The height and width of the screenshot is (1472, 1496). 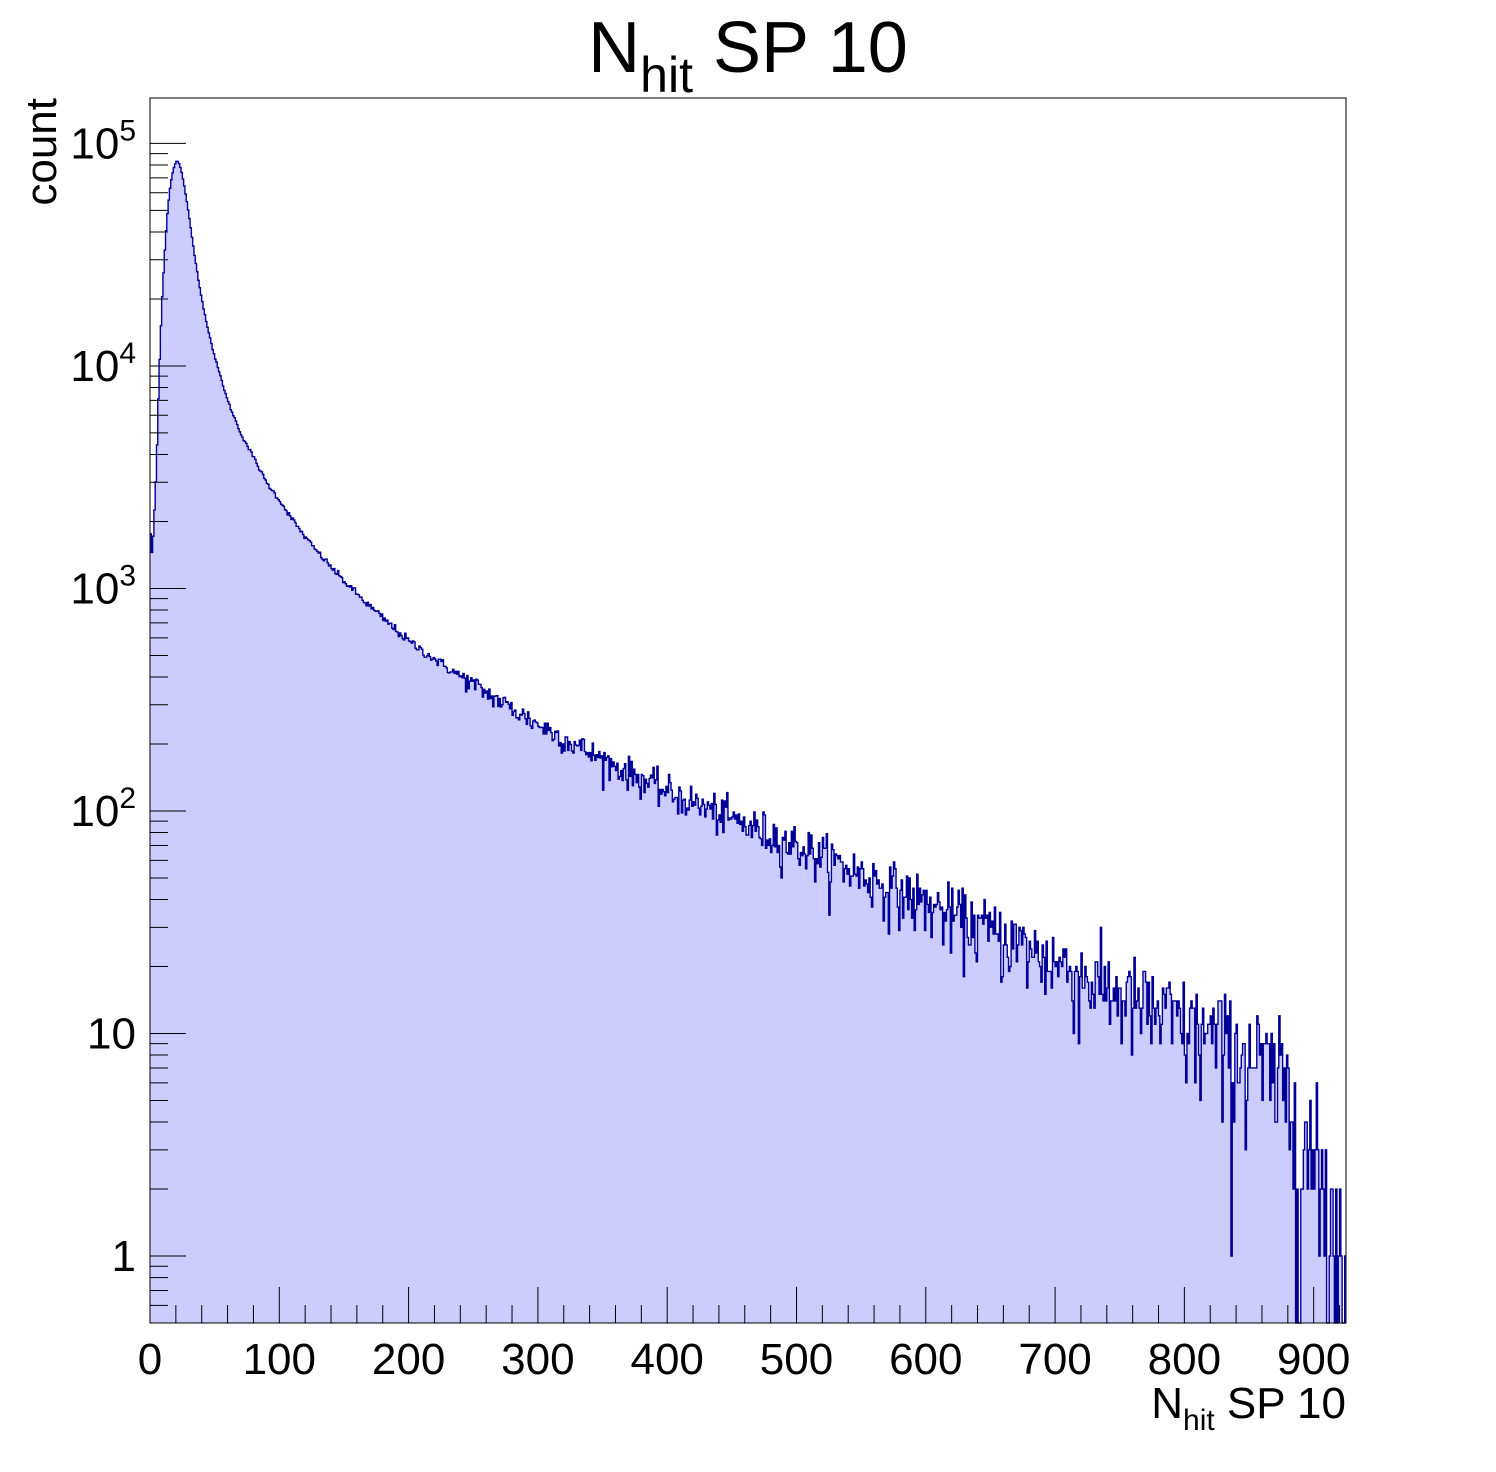 What do you see at coordinates (796, 1359) in the screenshot?
I see `x-tick-label: 500` at bounding box center [796, 1359].